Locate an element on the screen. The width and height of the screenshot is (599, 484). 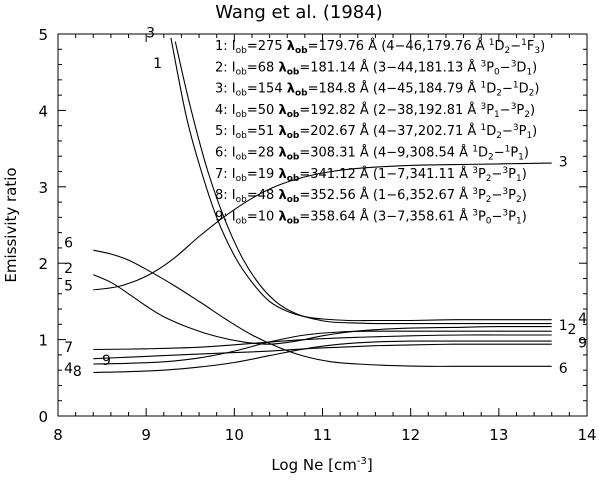
y-tick-label: 1 is located at coordinates (43, 341).